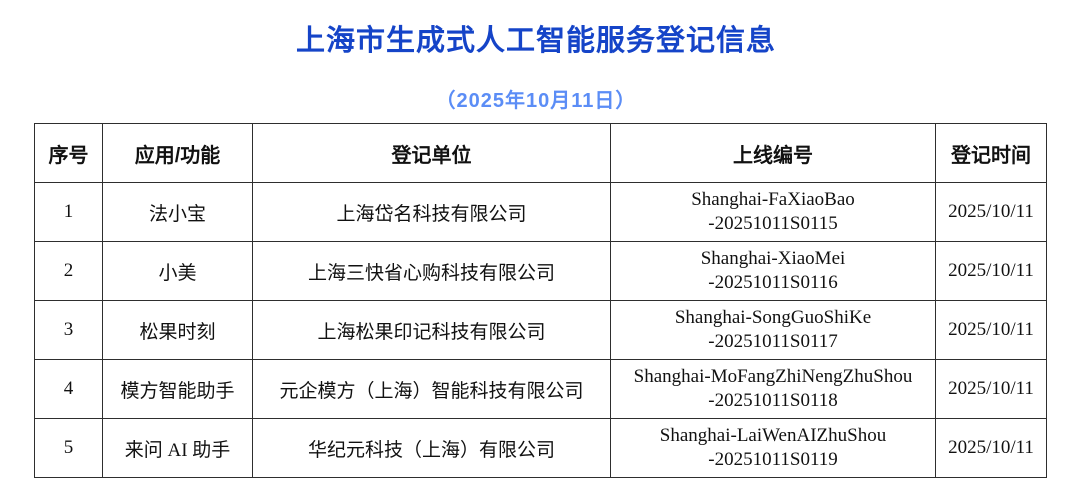 This screenshot has width=1072, height=498. What do you see at coordinates (177, 448) in the screenshot?
I see `cell-app: 来问 AI 助手` at bounding box center [177, 448].